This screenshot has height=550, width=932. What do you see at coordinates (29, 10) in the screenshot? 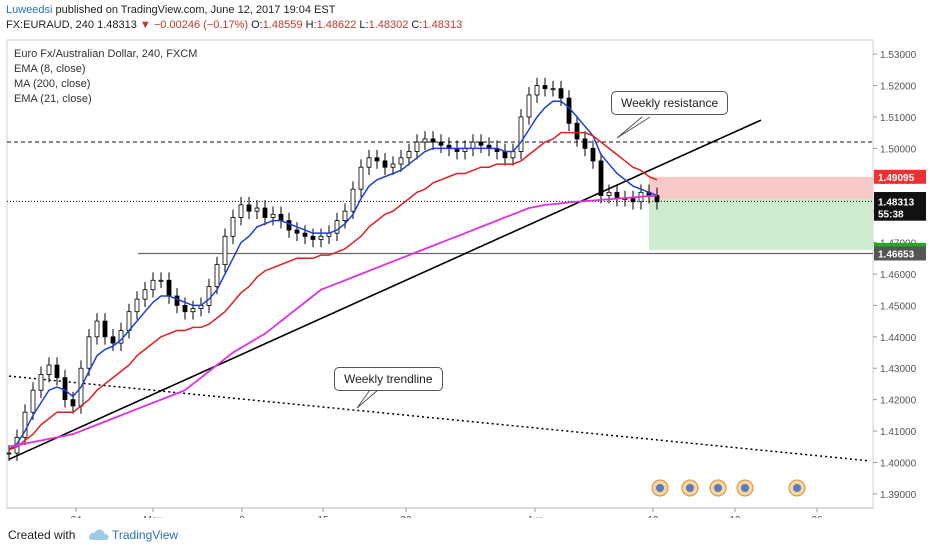
I see `author-link: Luweedsi` at bounding box center [29, 10].